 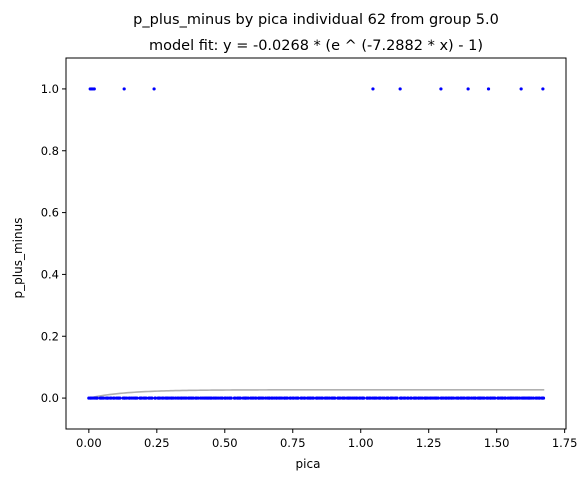 I want to click on y-tick-label: 0.8, so click(x=50, y=151).